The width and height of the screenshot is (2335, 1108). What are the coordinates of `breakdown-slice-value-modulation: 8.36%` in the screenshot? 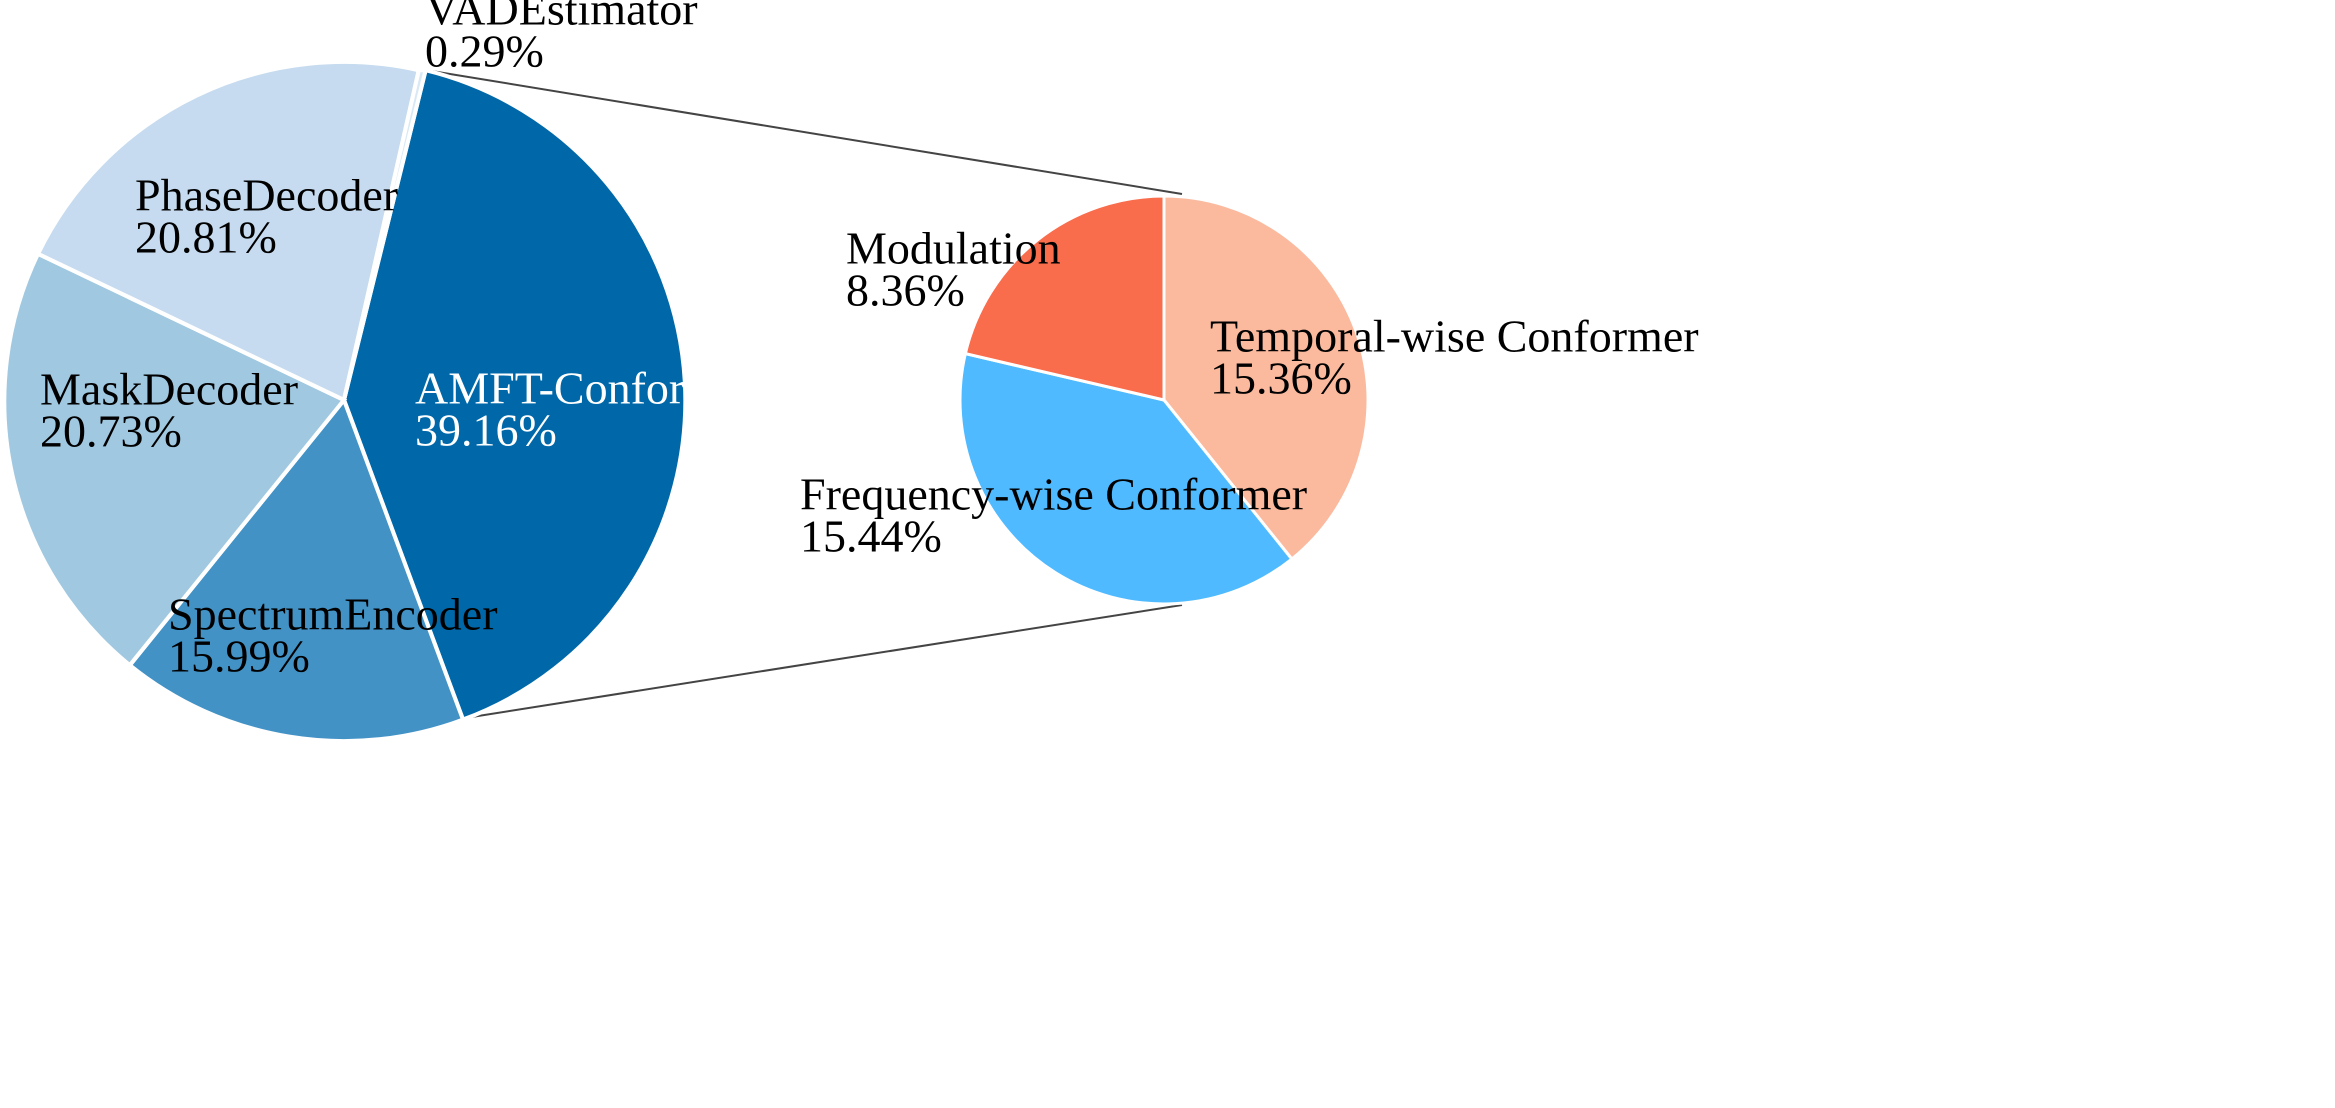 It's located at (905, 290).